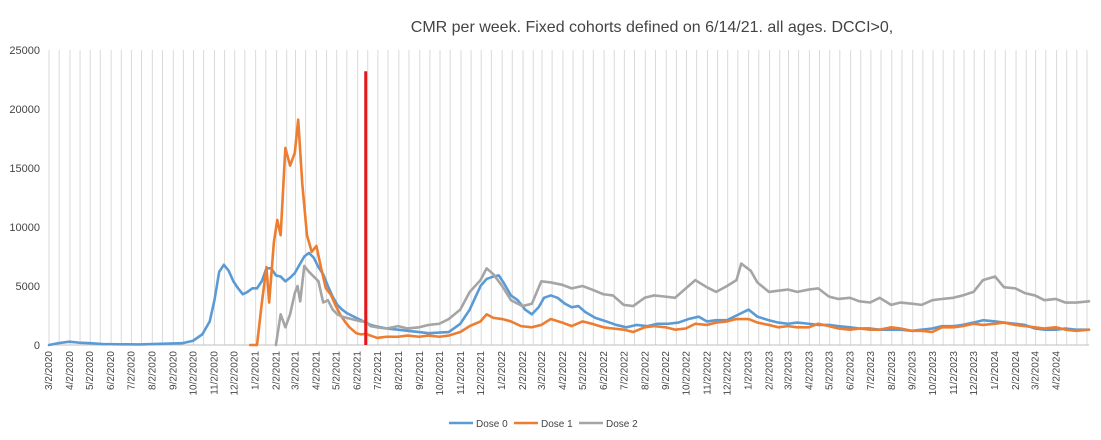  I want to click on x-tick-label: 12/2/2022, so click(728, 373).